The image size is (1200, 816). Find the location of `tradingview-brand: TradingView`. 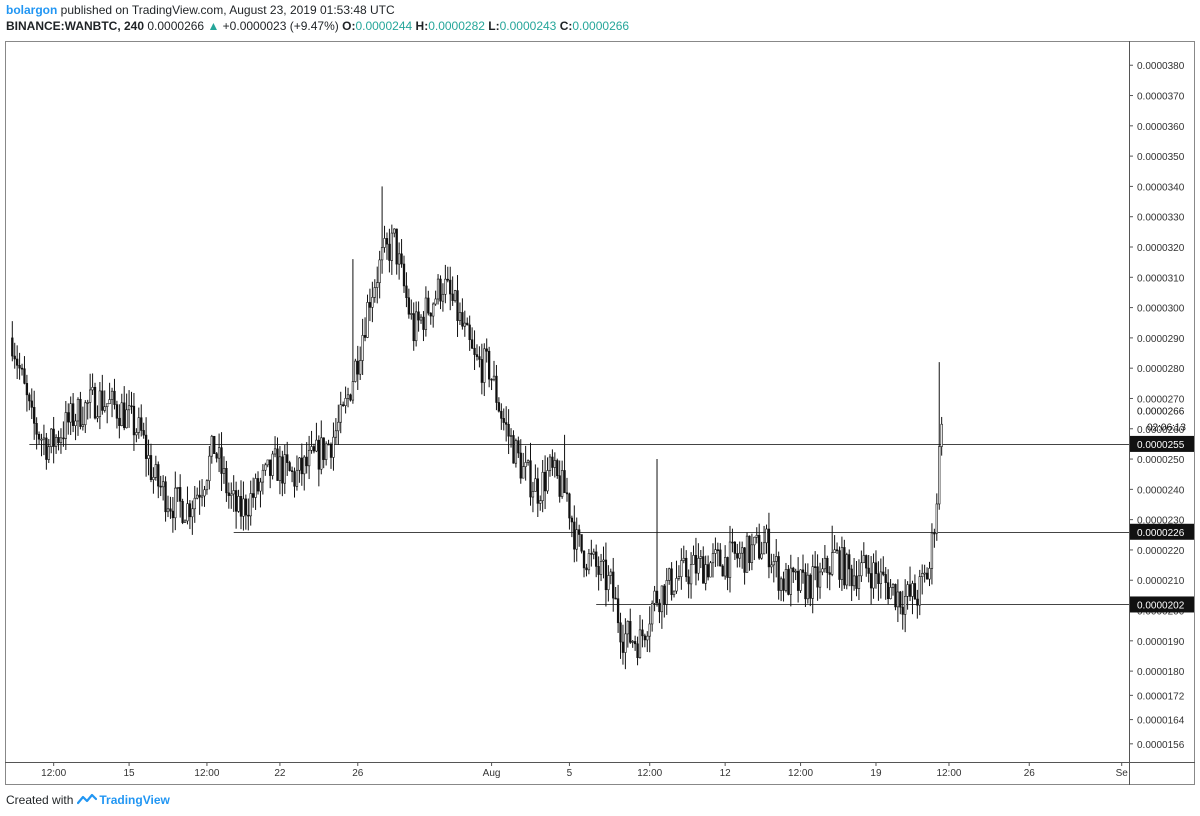

tradingview-brand: TradingView is located at coordinates (134, 800).